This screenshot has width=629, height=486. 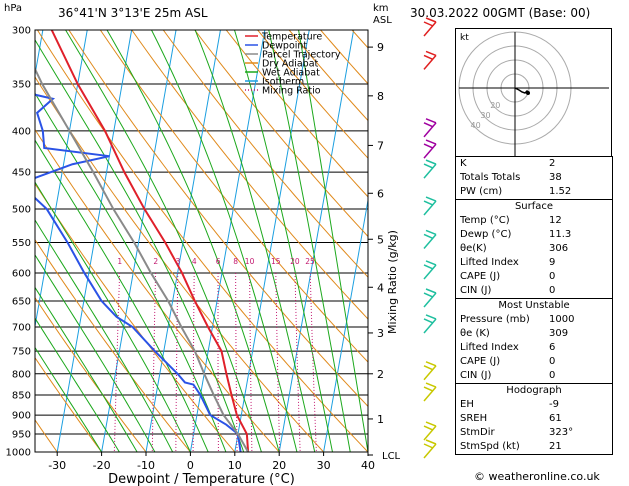 I want to click on x-axis-label: Dewpoint / Temperature (°C), so click(x=201, y=479).